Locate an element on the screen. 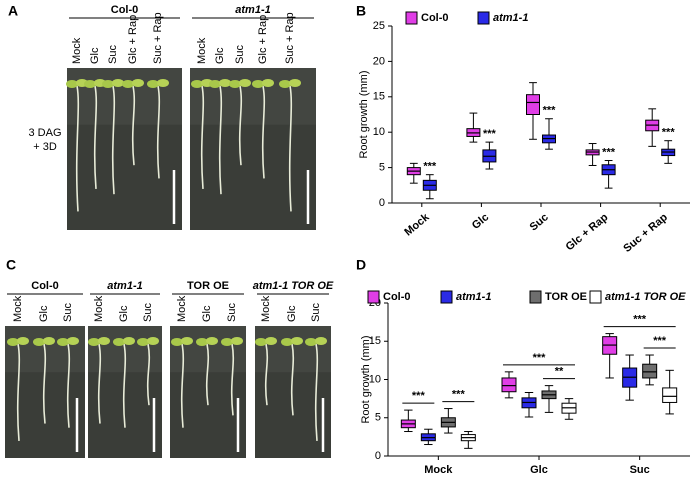 The image size is (699, 482). group-title: TOR OE is located at coordinates (208, 286).